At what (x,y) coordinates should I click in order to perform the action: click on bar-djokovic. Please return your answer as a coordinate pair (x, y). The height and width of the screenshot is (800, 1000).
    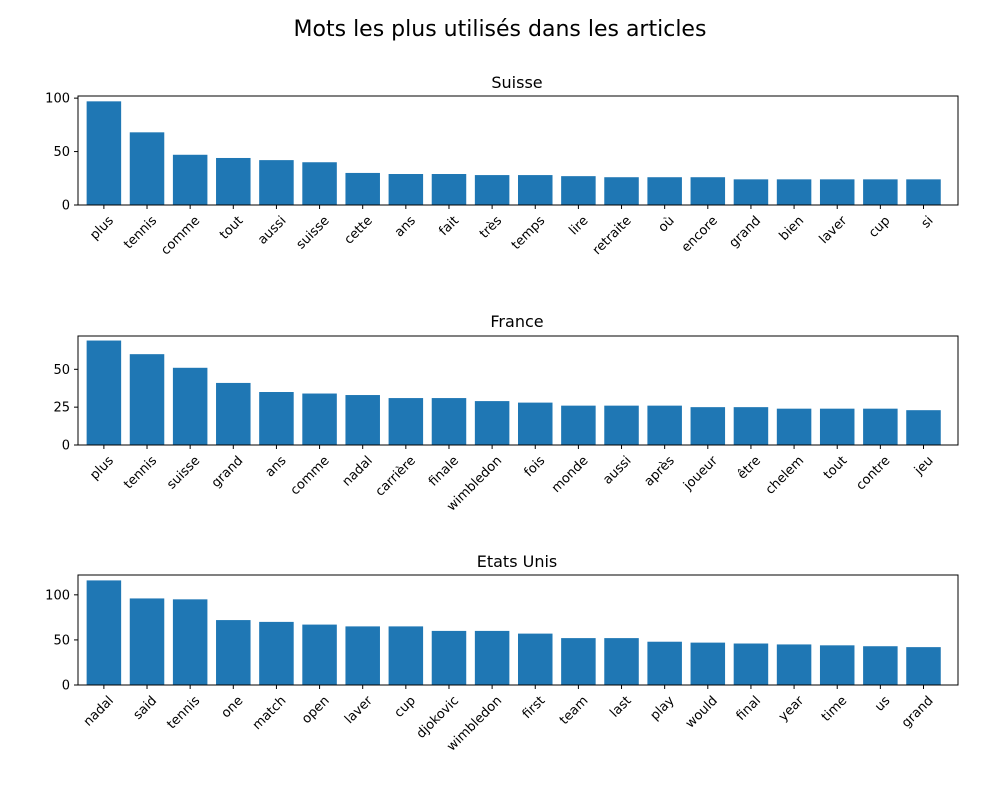
    Looking at the image, I should click on (449, 657).